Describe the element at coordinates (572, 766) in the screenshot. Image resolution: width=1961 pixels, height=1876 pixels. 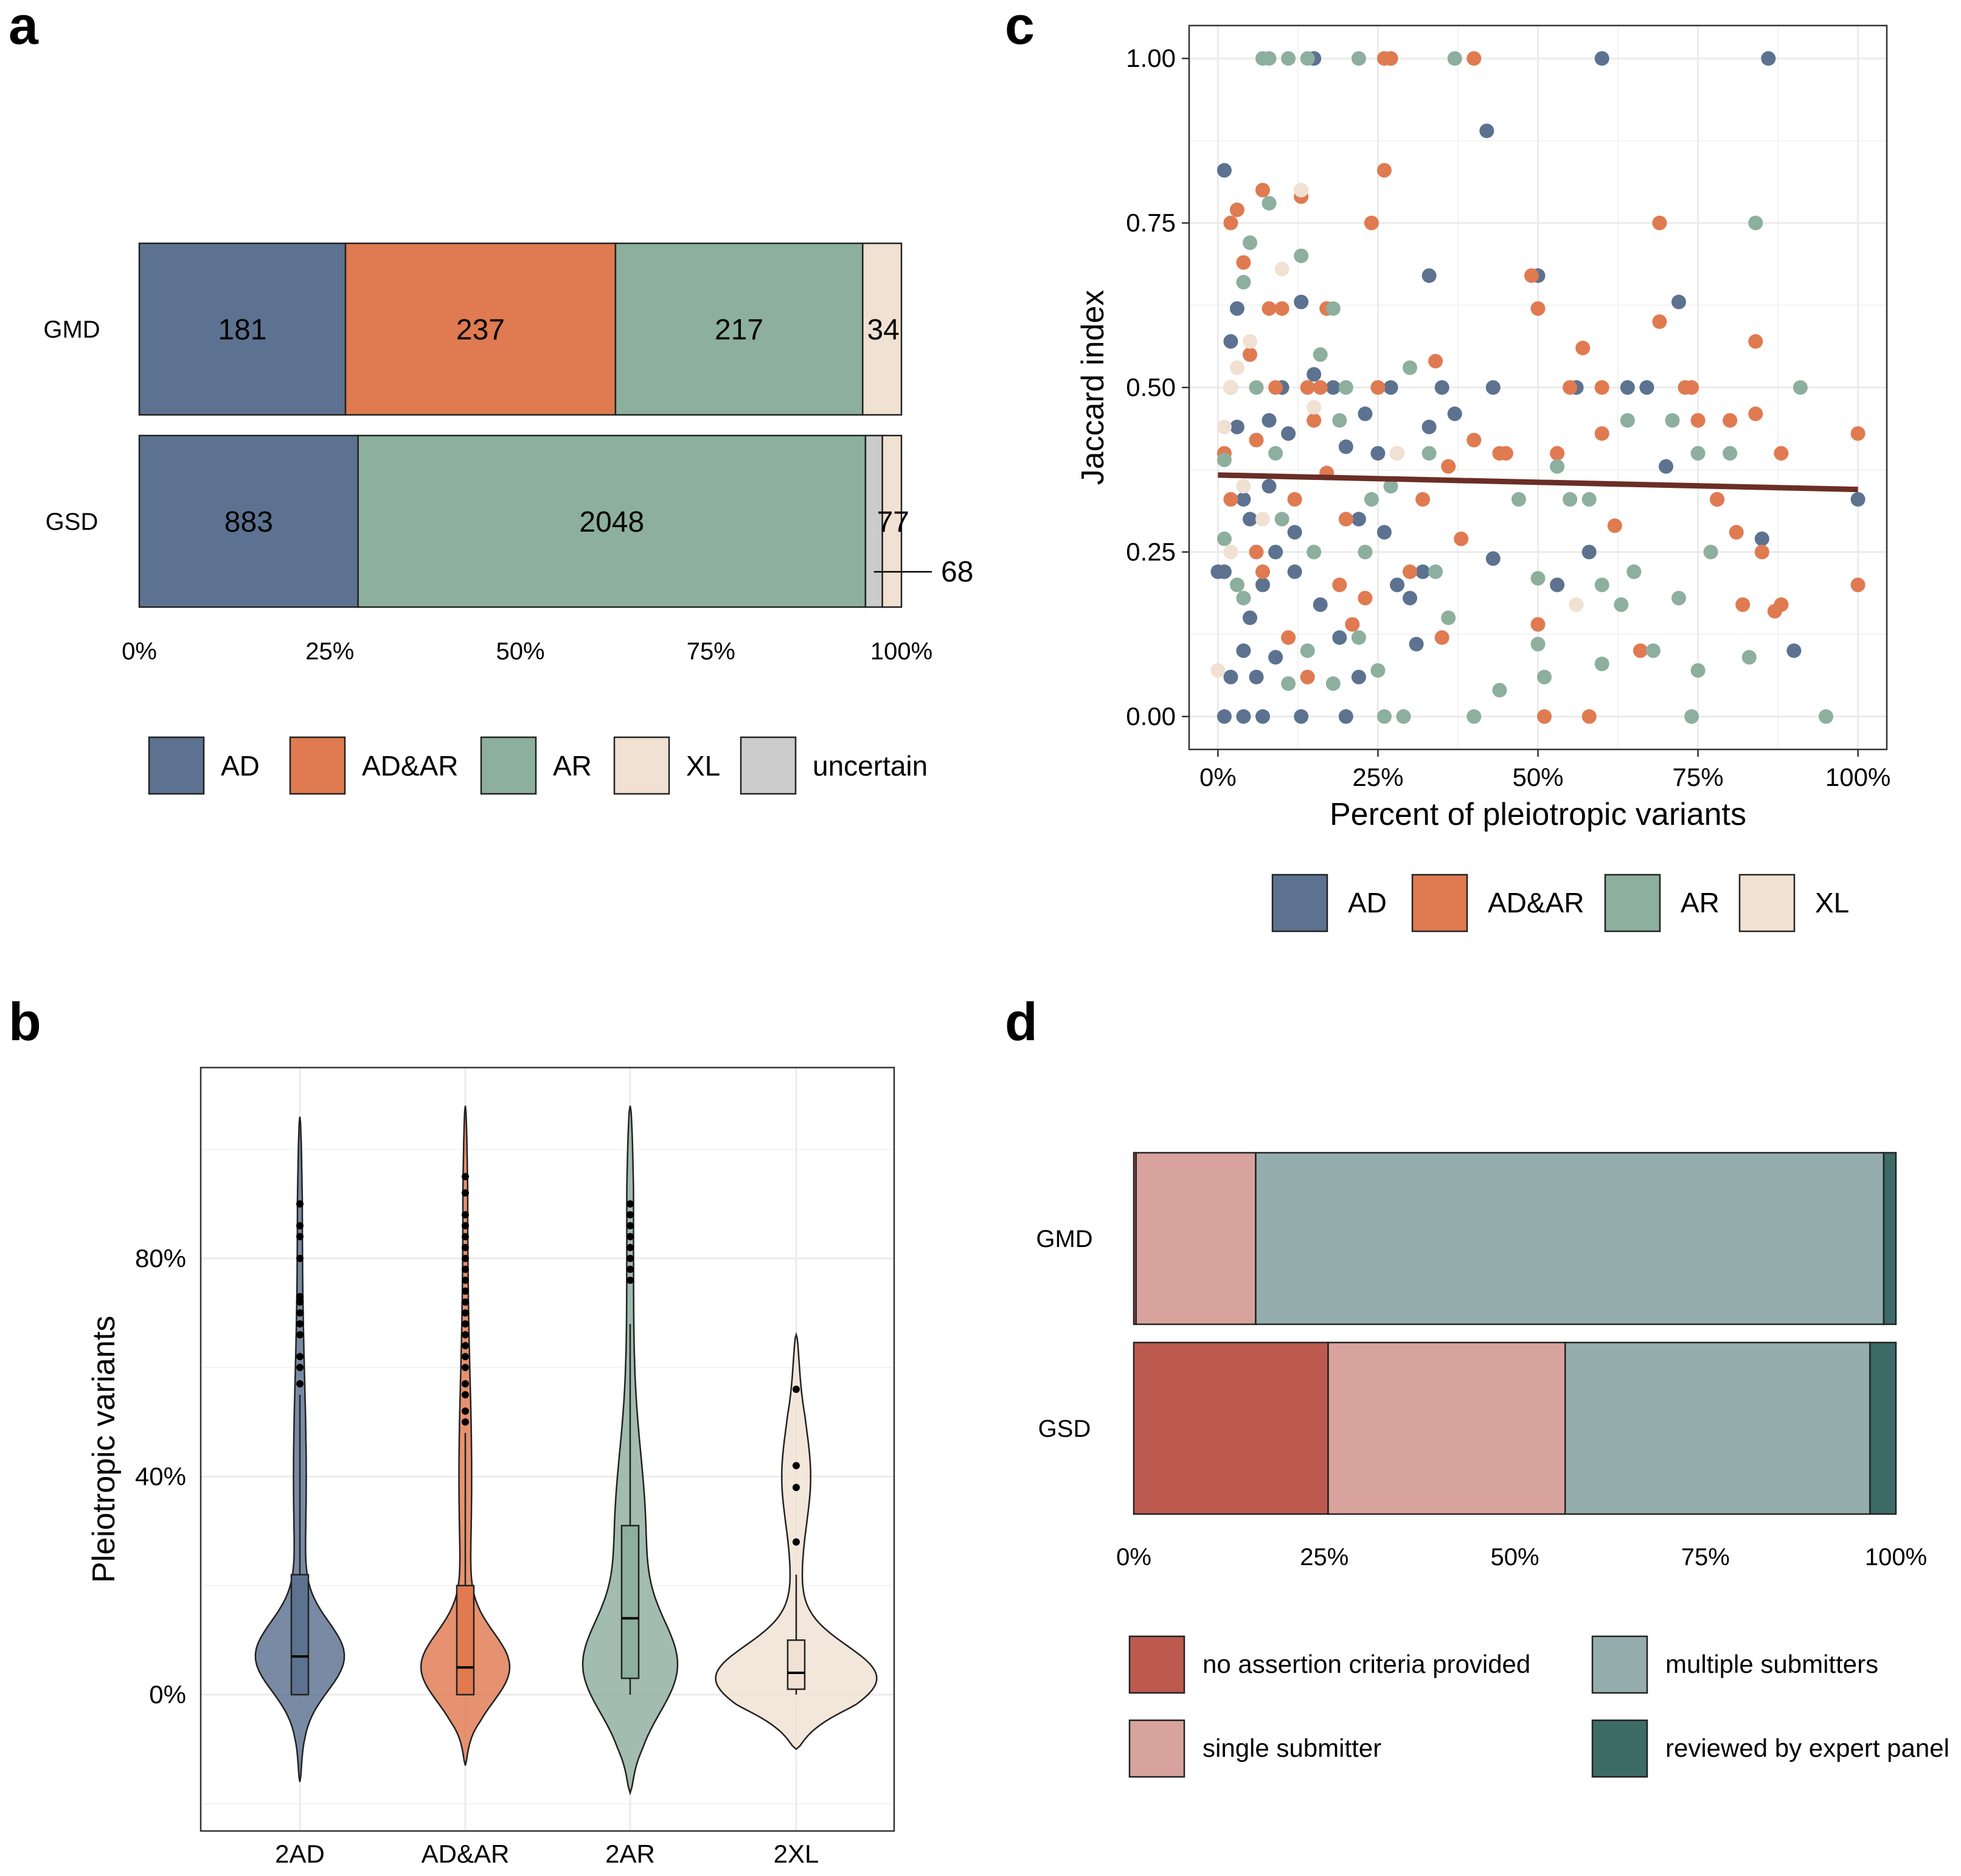
I see `legend-label-ar: AR` at that location.